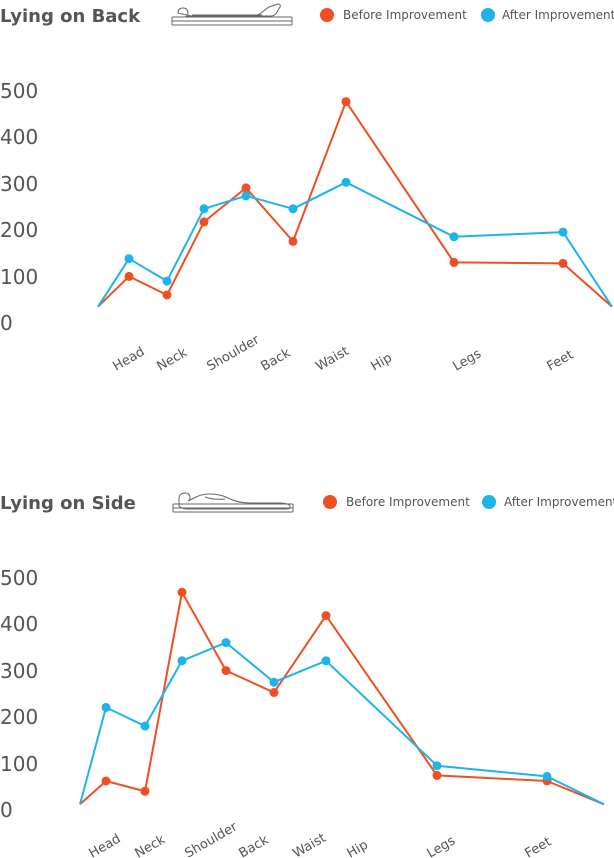 This screenshot has width=614, height=858. I want to click on chart-title: Lying on Back, so click(70, 16).